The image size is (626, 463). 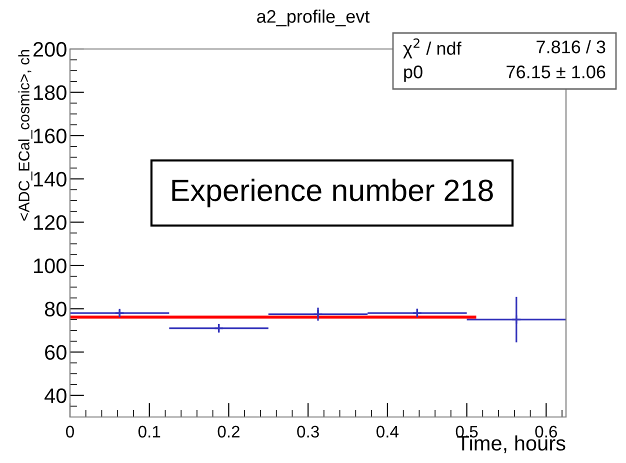 What do you see at coordinates (432, 48) in the screenshot?
I see `annotation: χ$^{2}$ / ndf` at bounding box center [432, 48].